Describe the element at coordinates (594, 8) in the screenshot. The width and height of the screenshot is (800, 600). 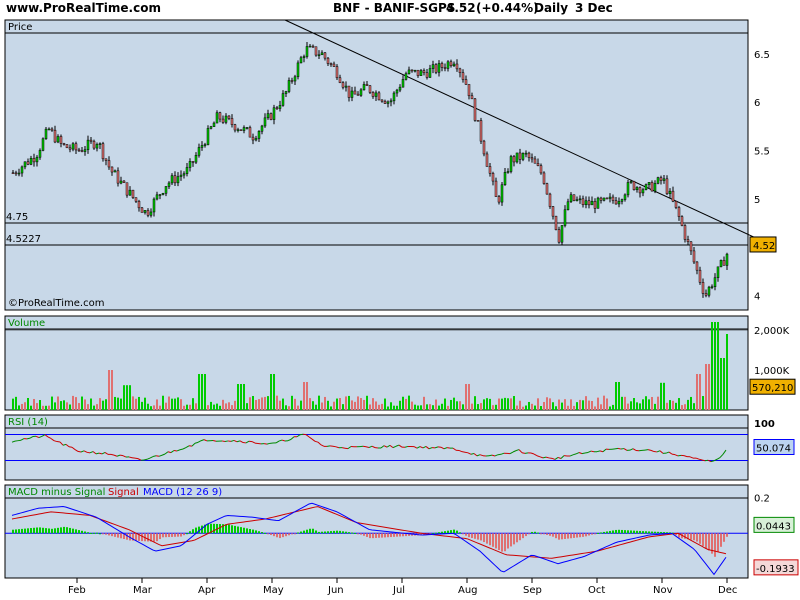
I see `date-label: 3 Dec` at that location.